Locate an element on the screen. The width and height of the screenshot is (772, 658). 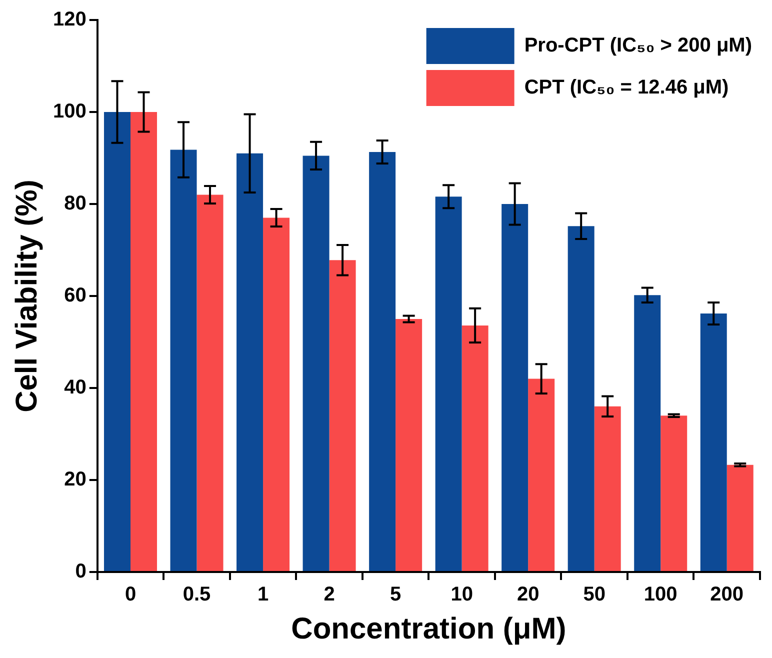
y-tick-label: 120 is located at coordinates (69, 19).